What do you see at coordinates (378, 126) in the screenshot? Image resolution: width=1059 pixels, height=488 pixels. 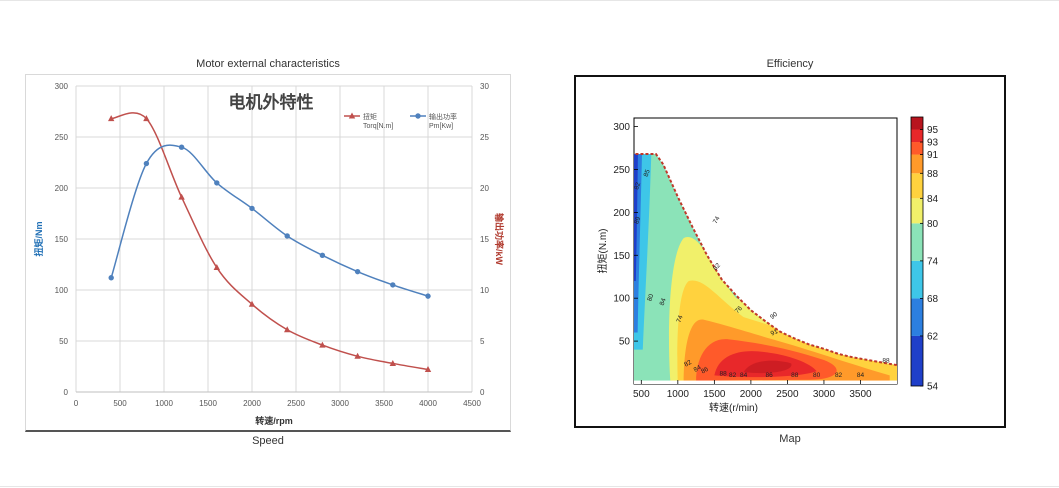 I see `legend-unit: Torq[N.m]` at bounding box center [378, 126].